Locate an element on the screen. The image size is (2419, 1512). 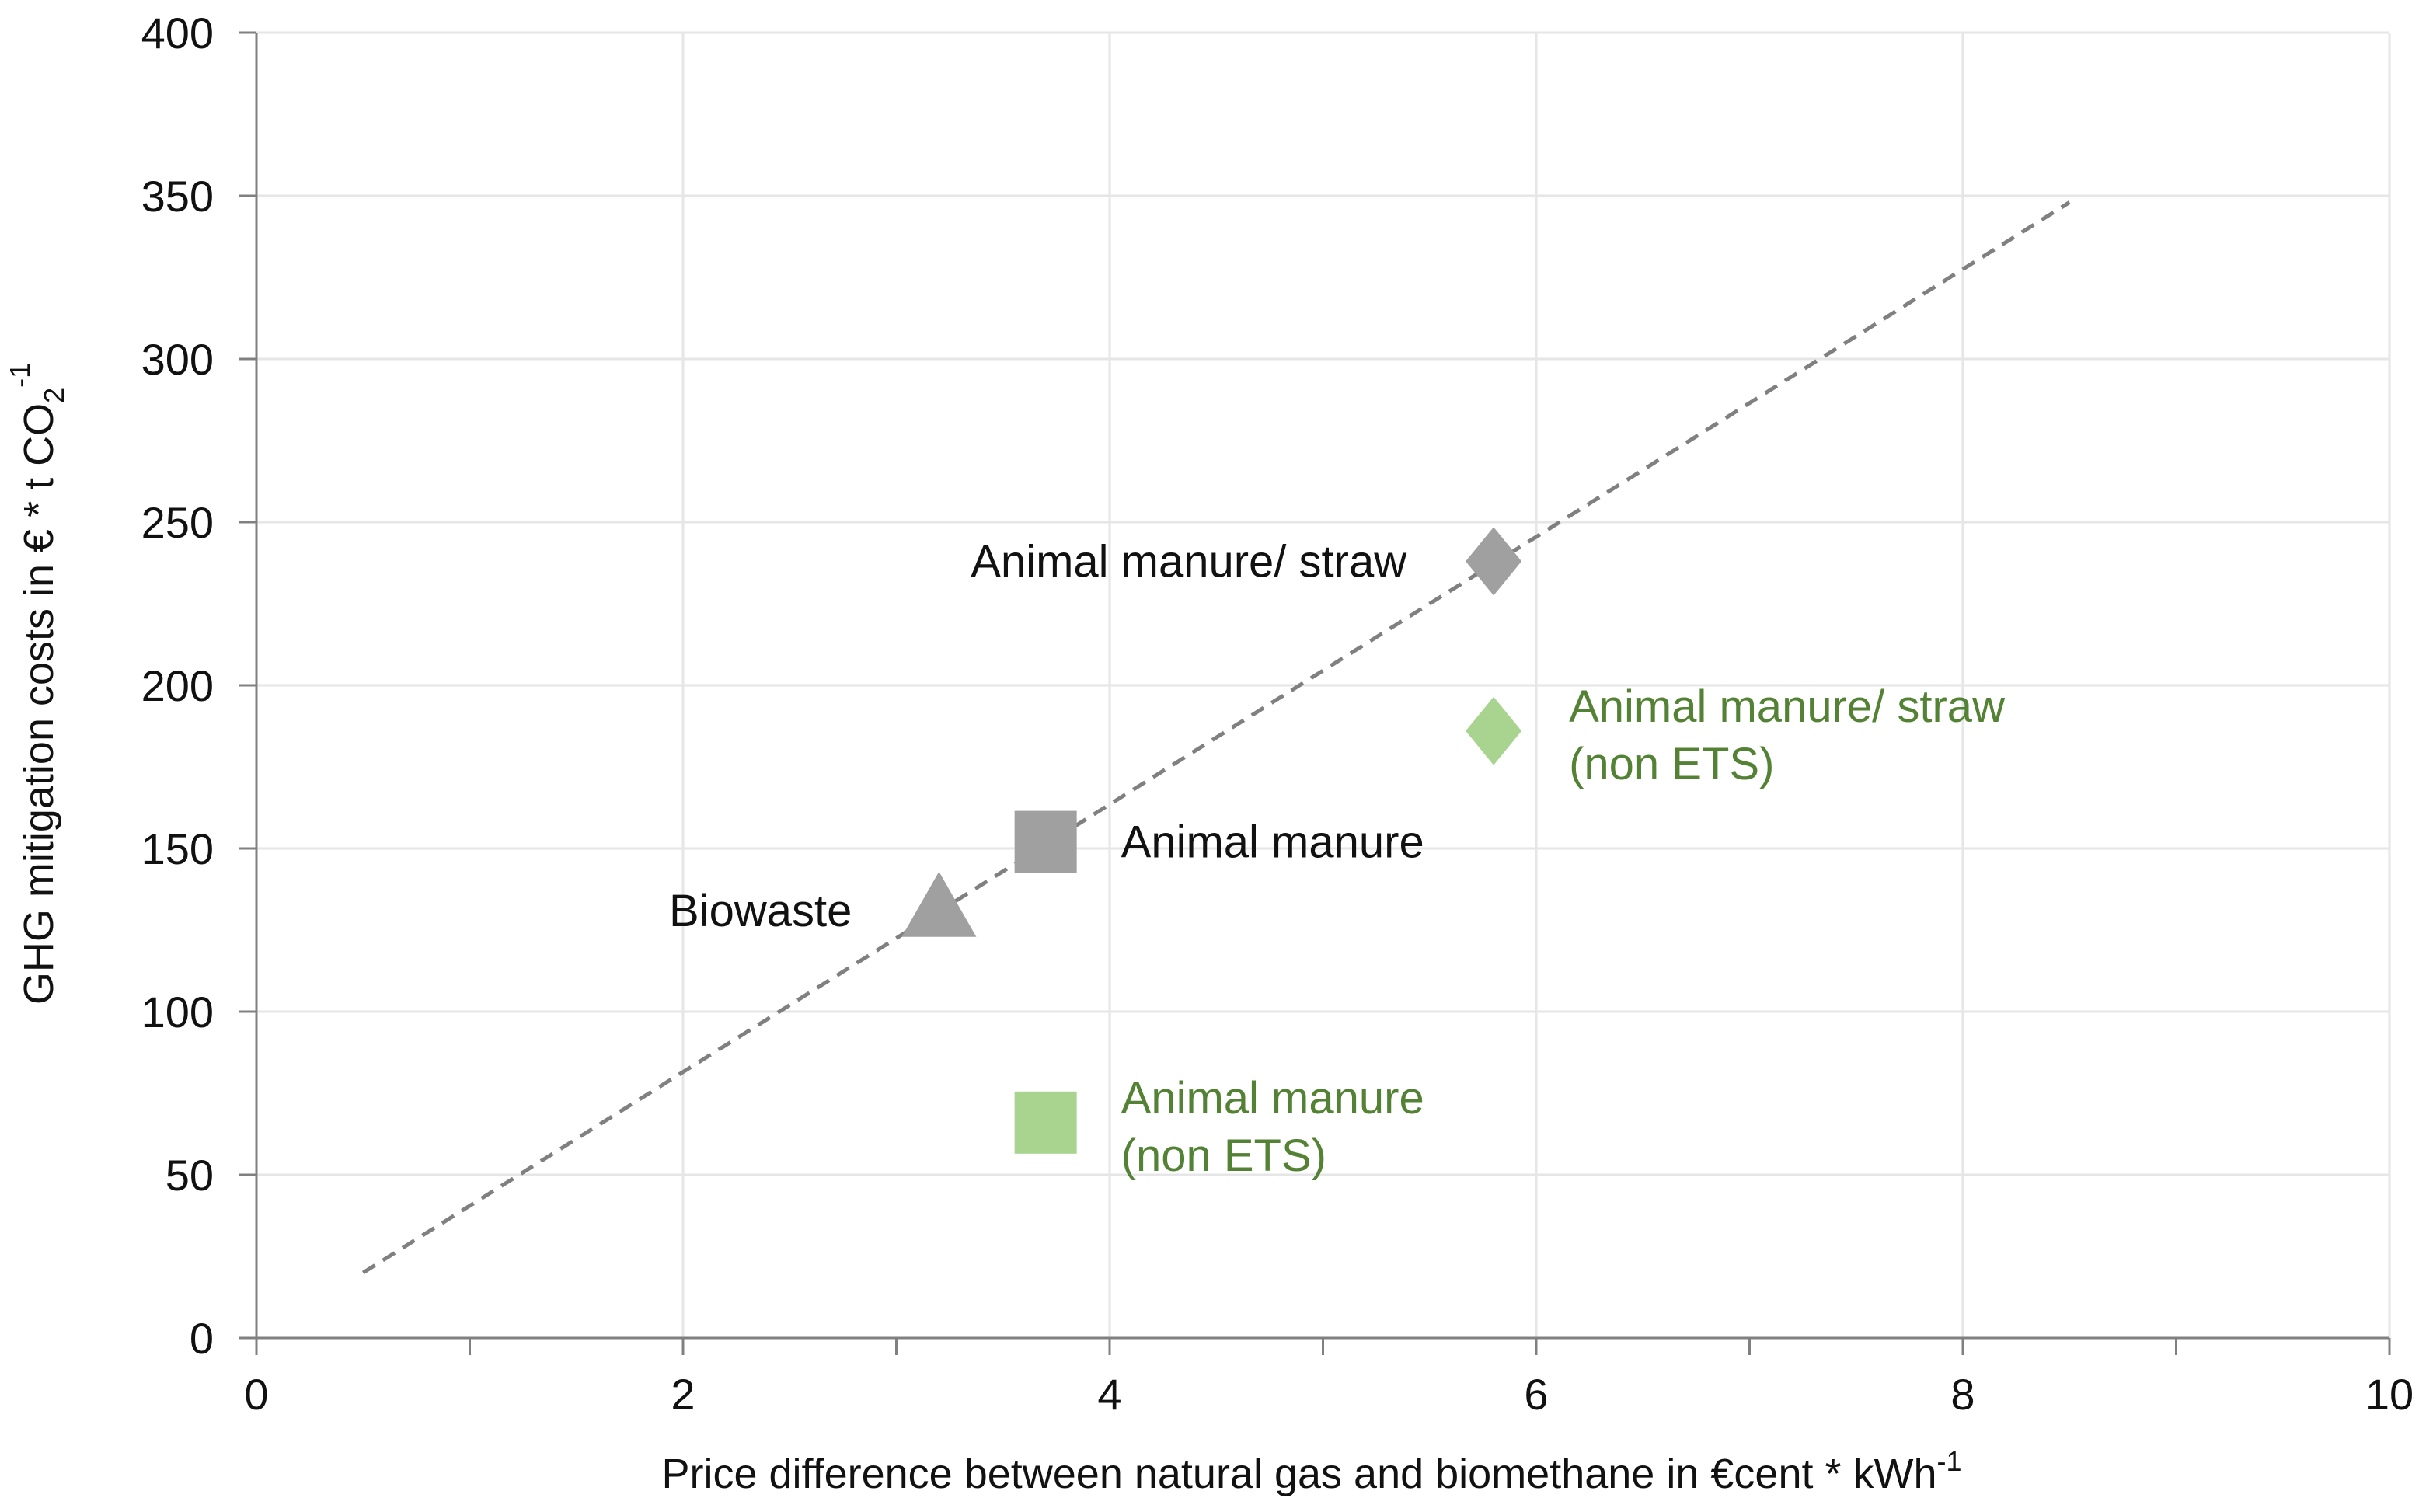
point-label: Biowaste is located at coordinates (760, 911).